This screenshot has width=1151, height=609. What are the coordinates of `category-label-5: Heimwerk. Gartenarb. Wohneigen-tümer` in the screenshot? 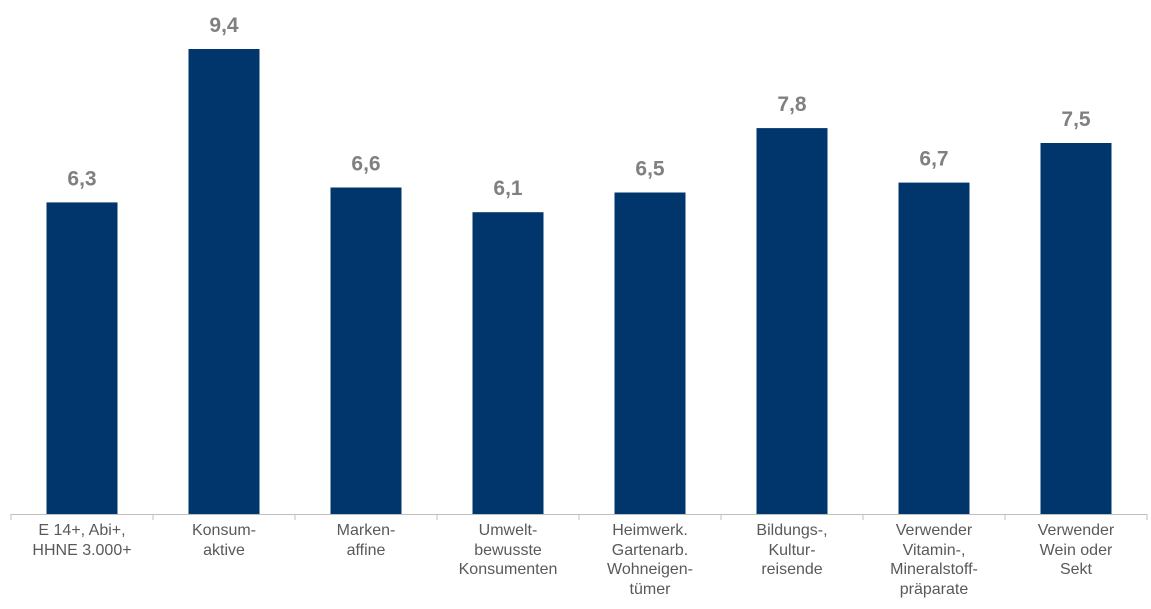 It's located at (650, 560).